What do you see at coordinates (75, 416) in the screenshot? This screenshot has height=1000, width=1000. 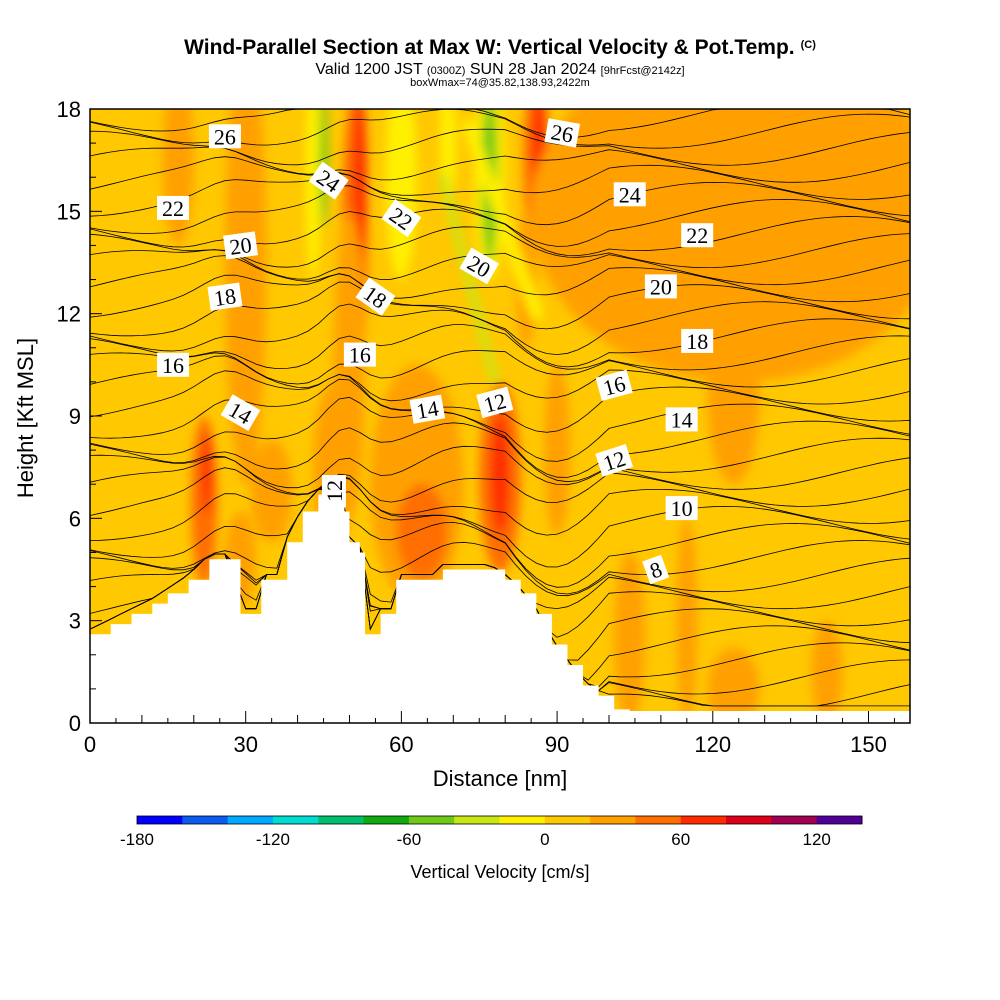 I see `y-tick-label: 9` at bounding box center [75, 416].